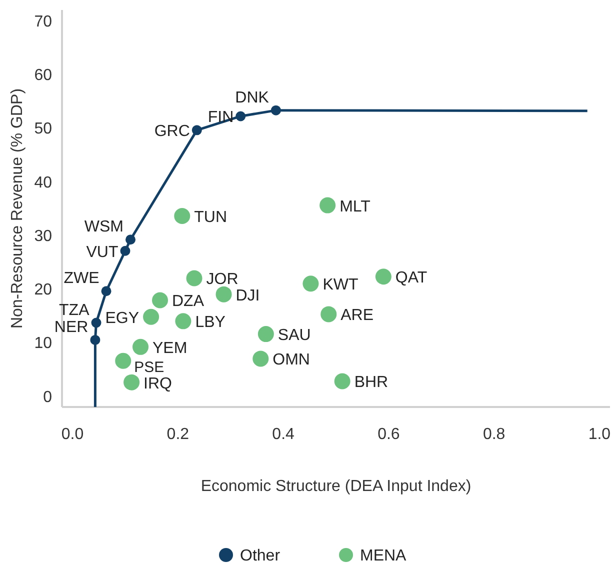 Image resolution: width=614 pixels, height=571 pixels. Describe the element at coordinates (210, 323) in the screenshot. I see `annotation: LBY` at that location.